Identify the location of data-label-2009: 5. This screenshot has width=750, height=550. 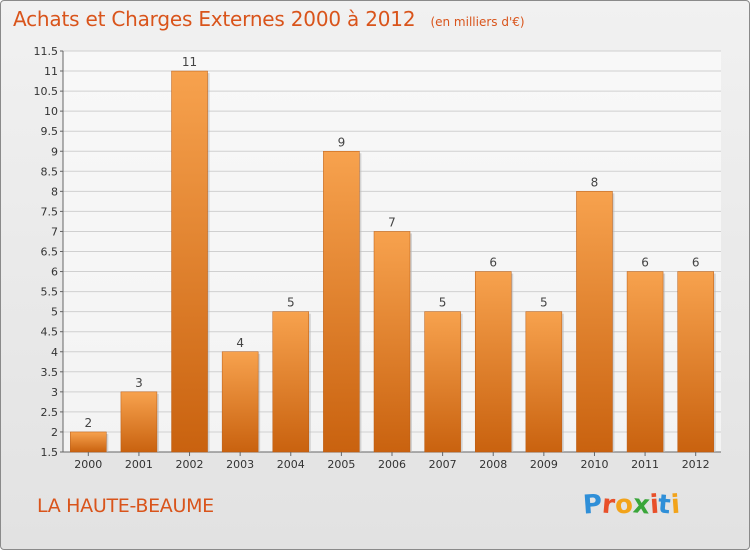
(544, 303).